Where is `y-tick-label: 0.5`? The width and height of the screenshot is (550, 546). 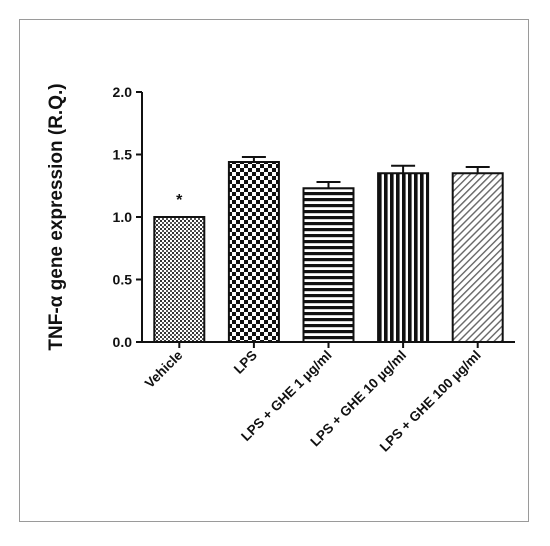 y-tick-label: 0.5 is located at coordinates (123, 280).